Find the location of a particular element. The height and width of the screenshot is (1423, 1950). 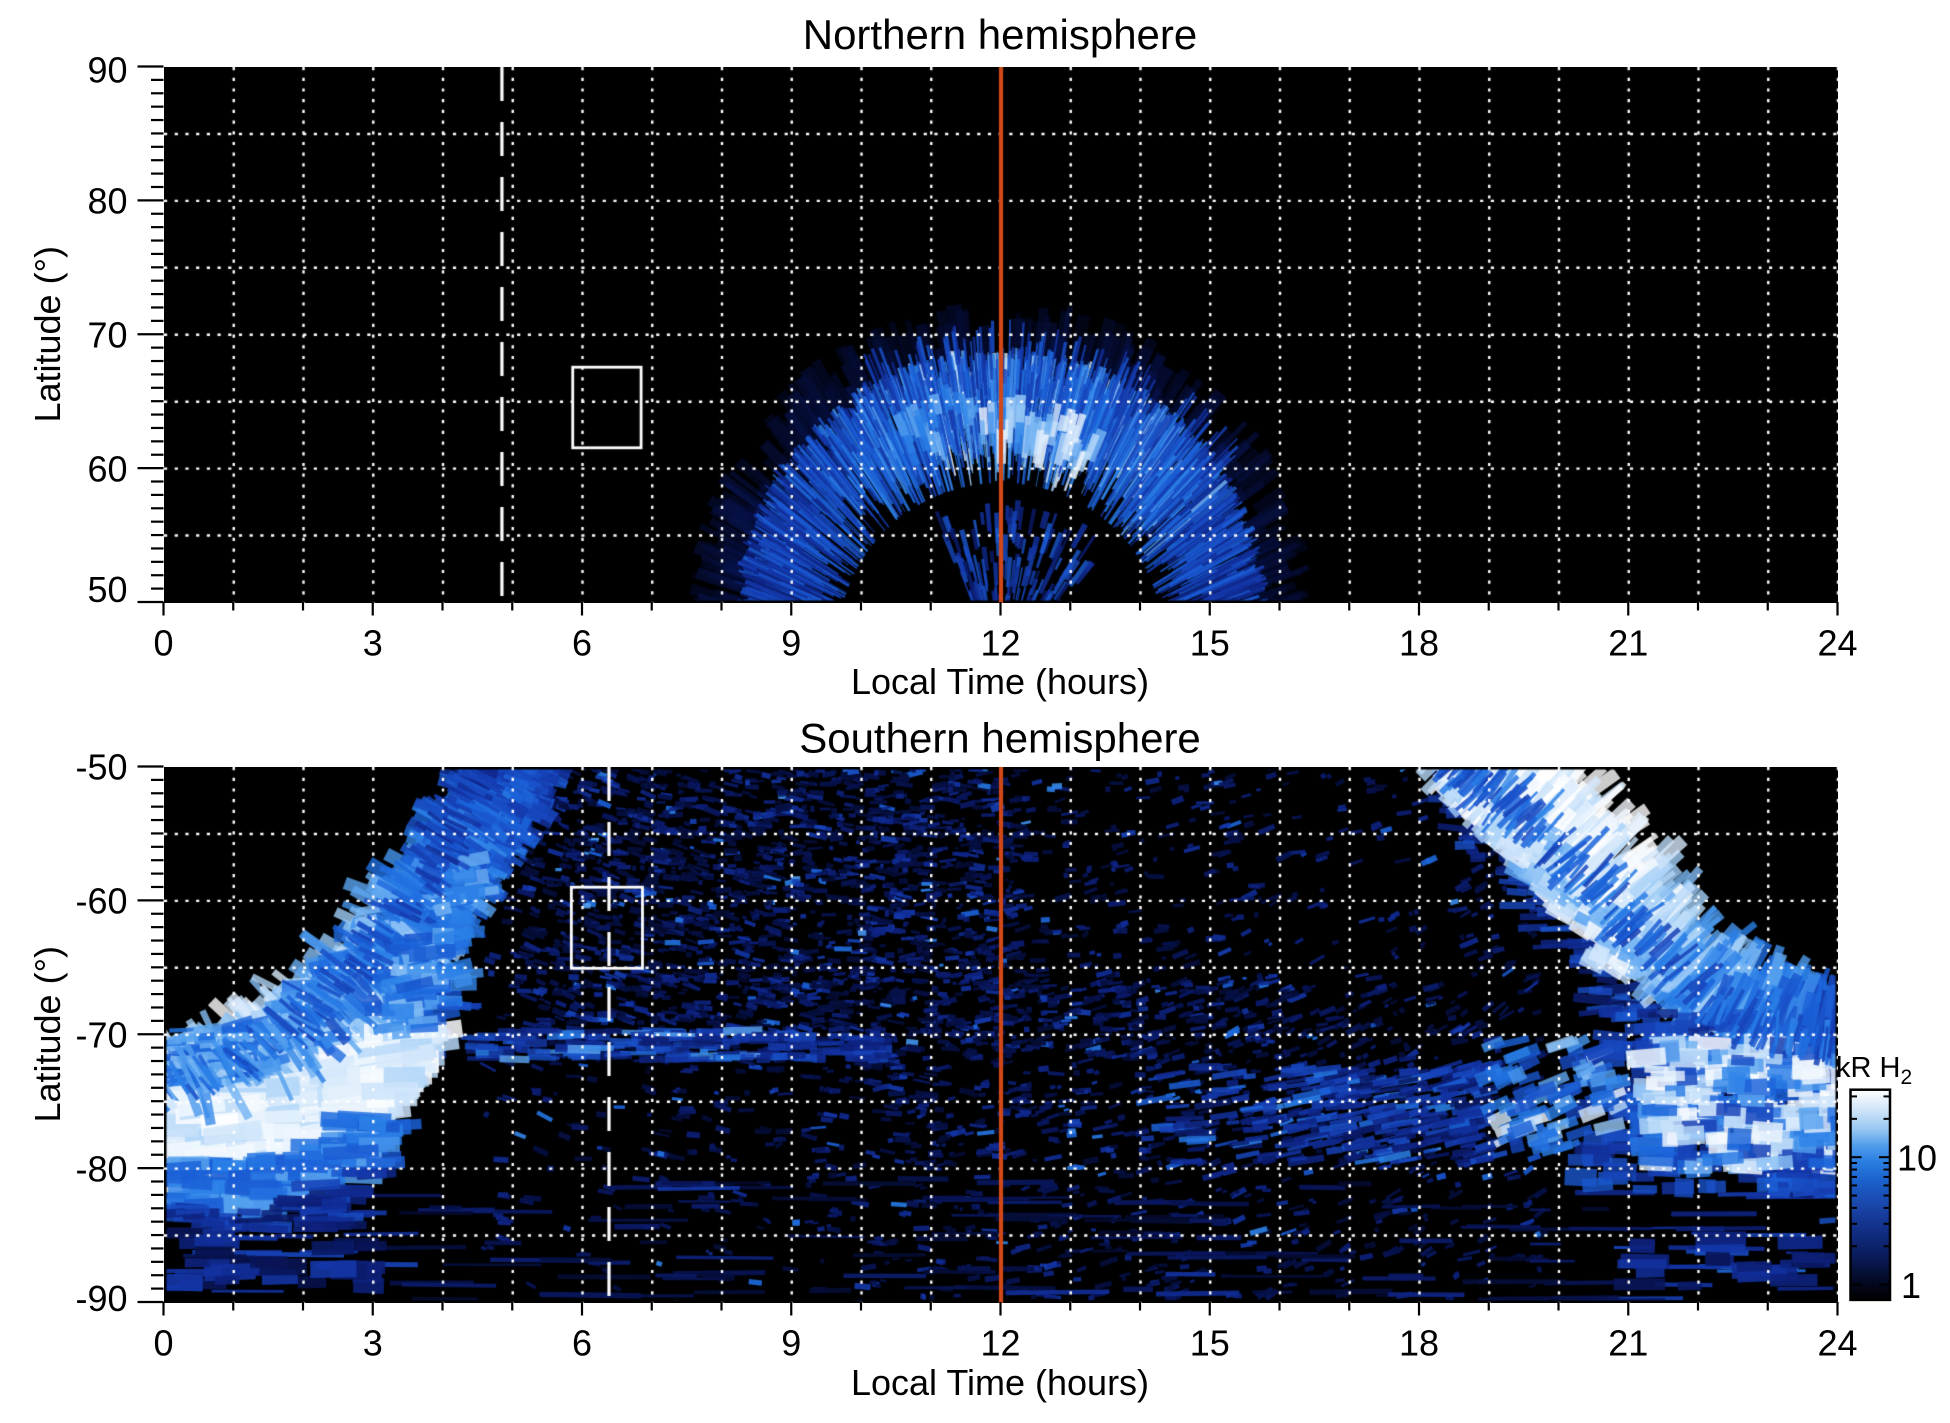

svg-text: -70 is located at coordinates (101, 1034).